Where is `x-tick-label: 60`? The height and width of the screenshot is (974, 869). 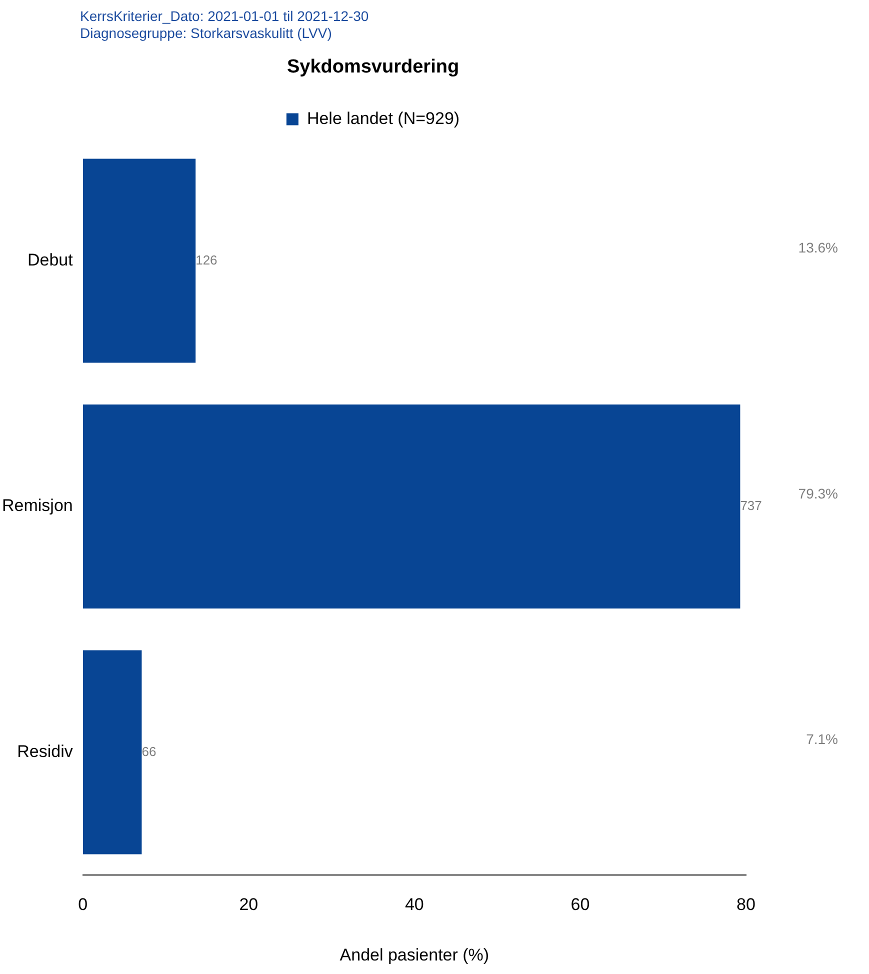
x-tick-label: 60 is located at coordinates (580, 904).